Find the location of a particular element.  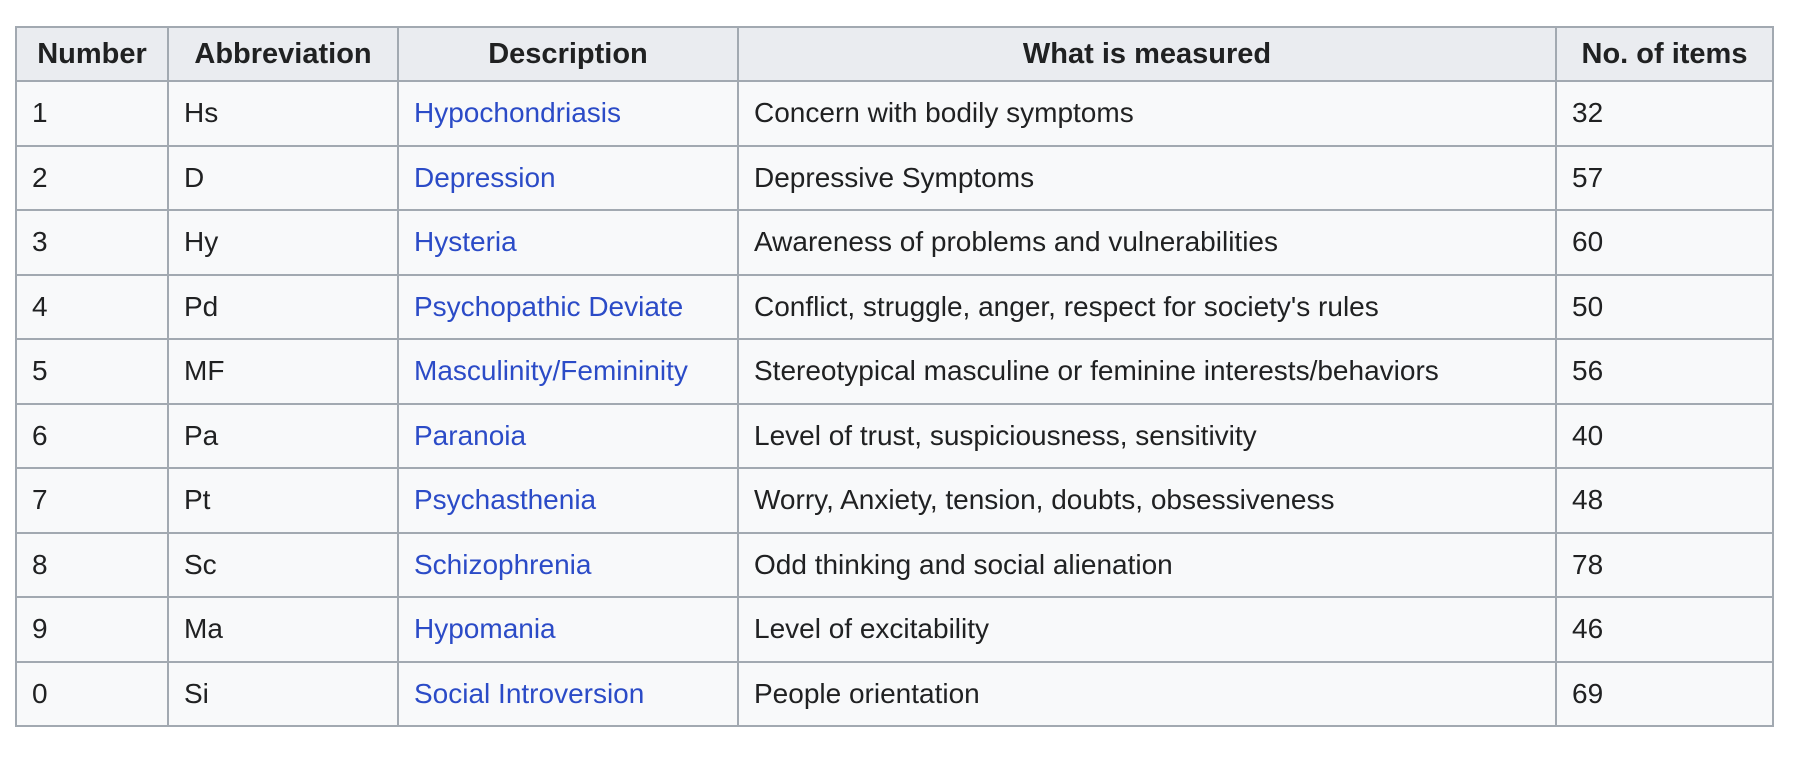

description-cell: Social Introversion is located at coordinates (568, 693).